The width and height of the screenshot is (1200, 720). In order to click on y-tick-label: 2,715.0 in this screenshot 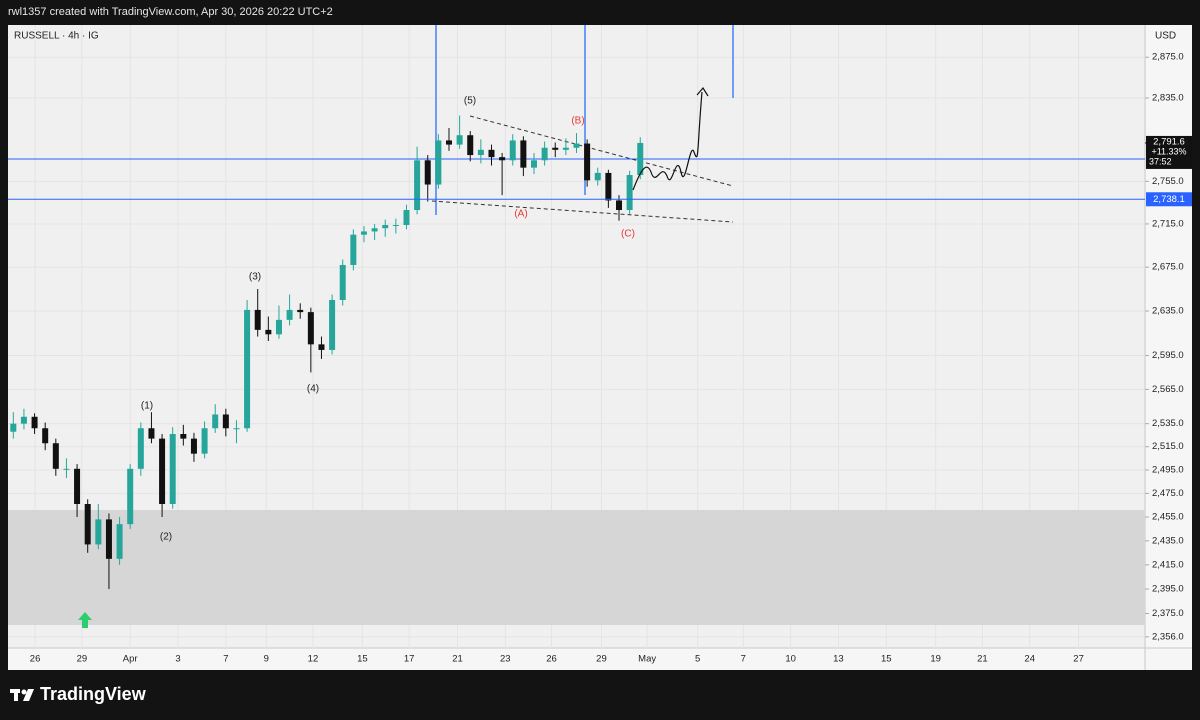, I will do `click(1168, 223)`.